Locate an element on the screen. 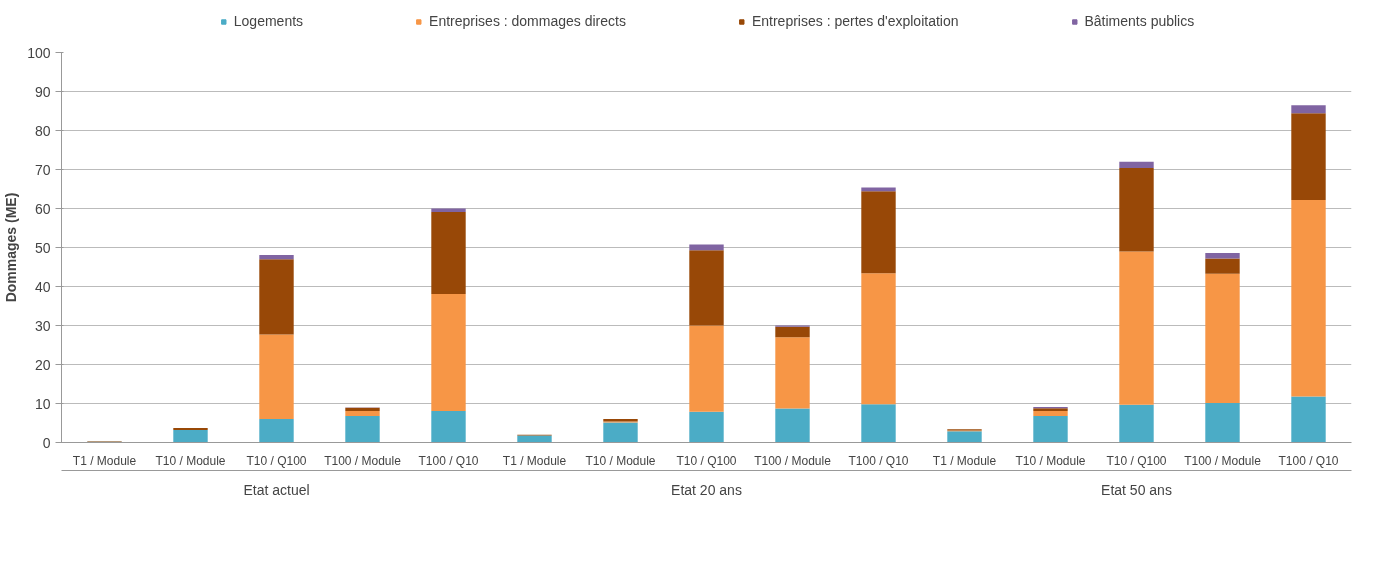 This screenshot has height=568, width=1391. y-axis-title: Dommages (ME) is located at coordinates (11, 247).